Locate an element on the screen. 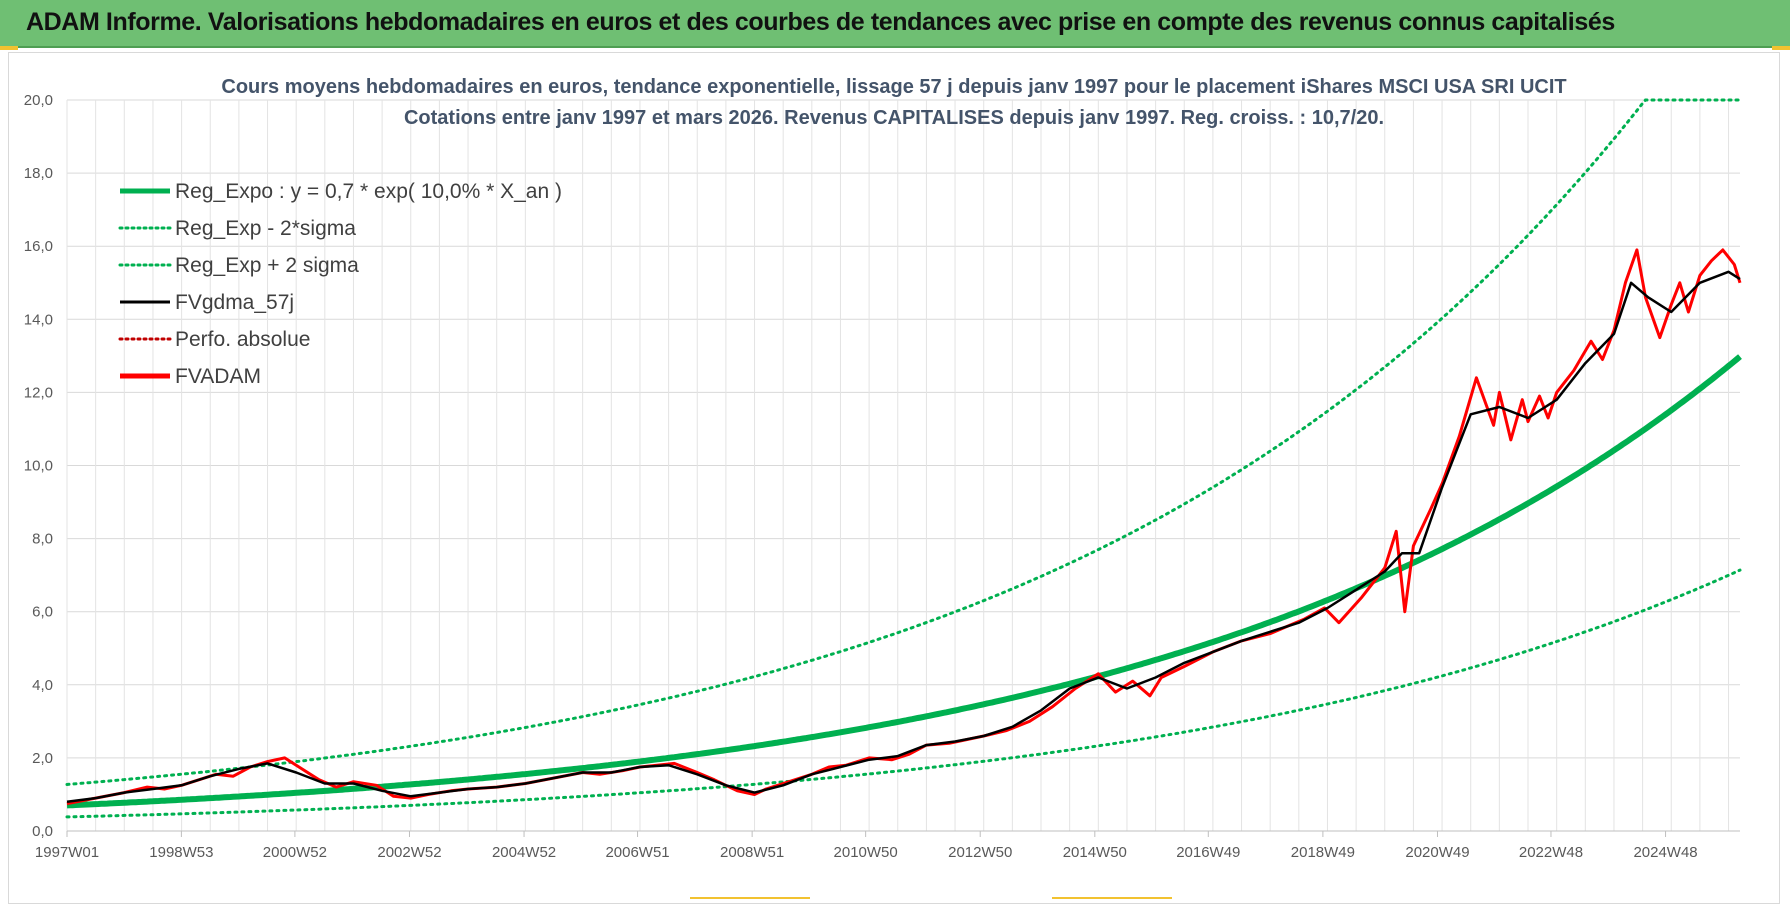 This screenshot has width=1790, height=912. y-tick-label: 12,0 is located at coordinates (38, 392).